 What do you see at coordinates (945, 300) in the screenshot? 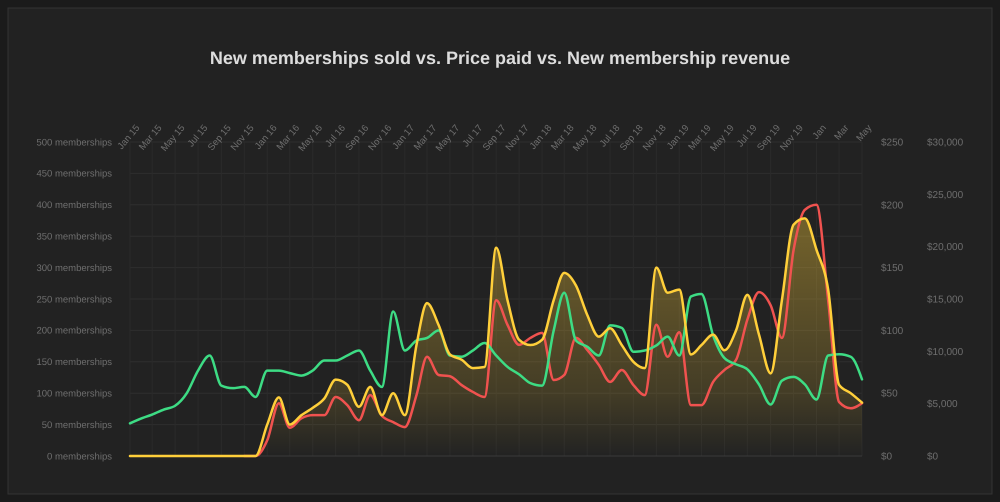
I see `y3-tick-label: $15,000` at bounding box center [945, 300].